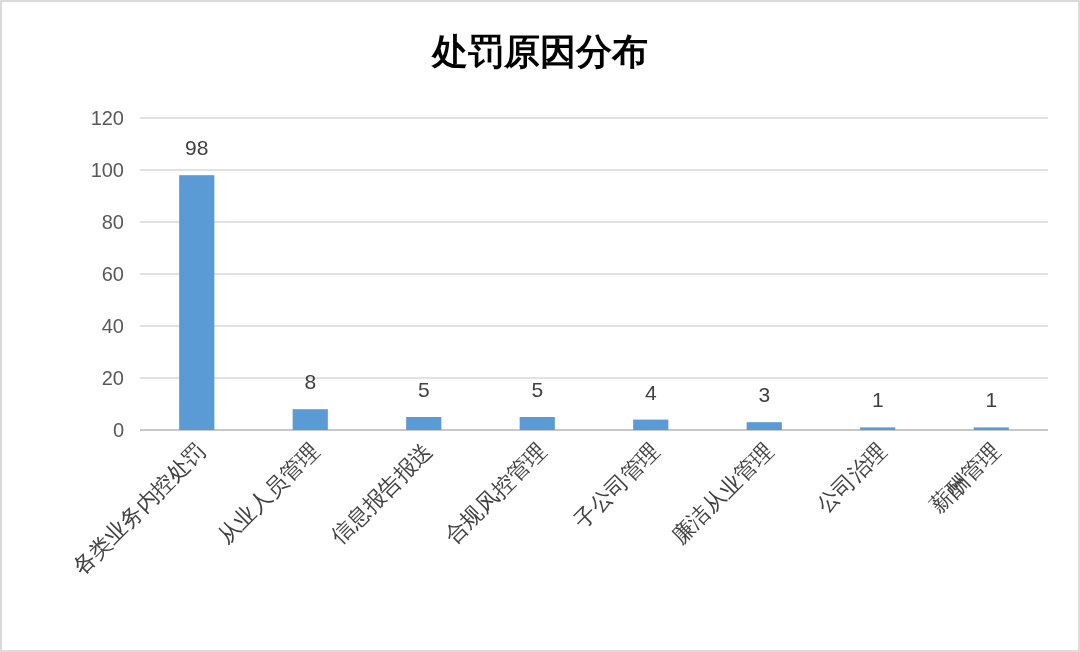 Image resolution: width=1080 pixels, height=652 pixels. What do you see at coordinates (107, 170) in the screenshot?
I see `y-tick-label: 100` at bounding box center [107, 170].